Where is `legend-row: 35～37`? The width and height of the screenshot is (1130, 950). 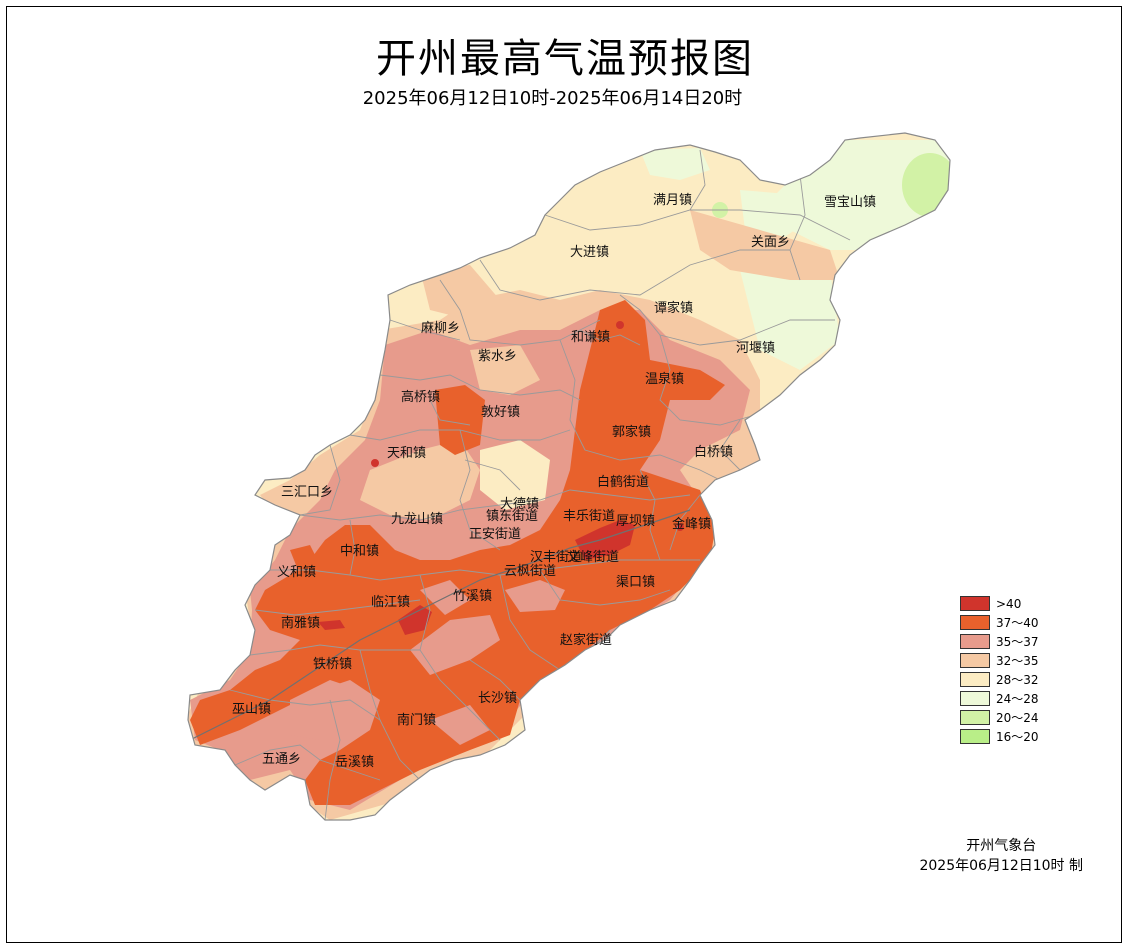 legend-row: 35～37 is located at coordinates (999, 641).